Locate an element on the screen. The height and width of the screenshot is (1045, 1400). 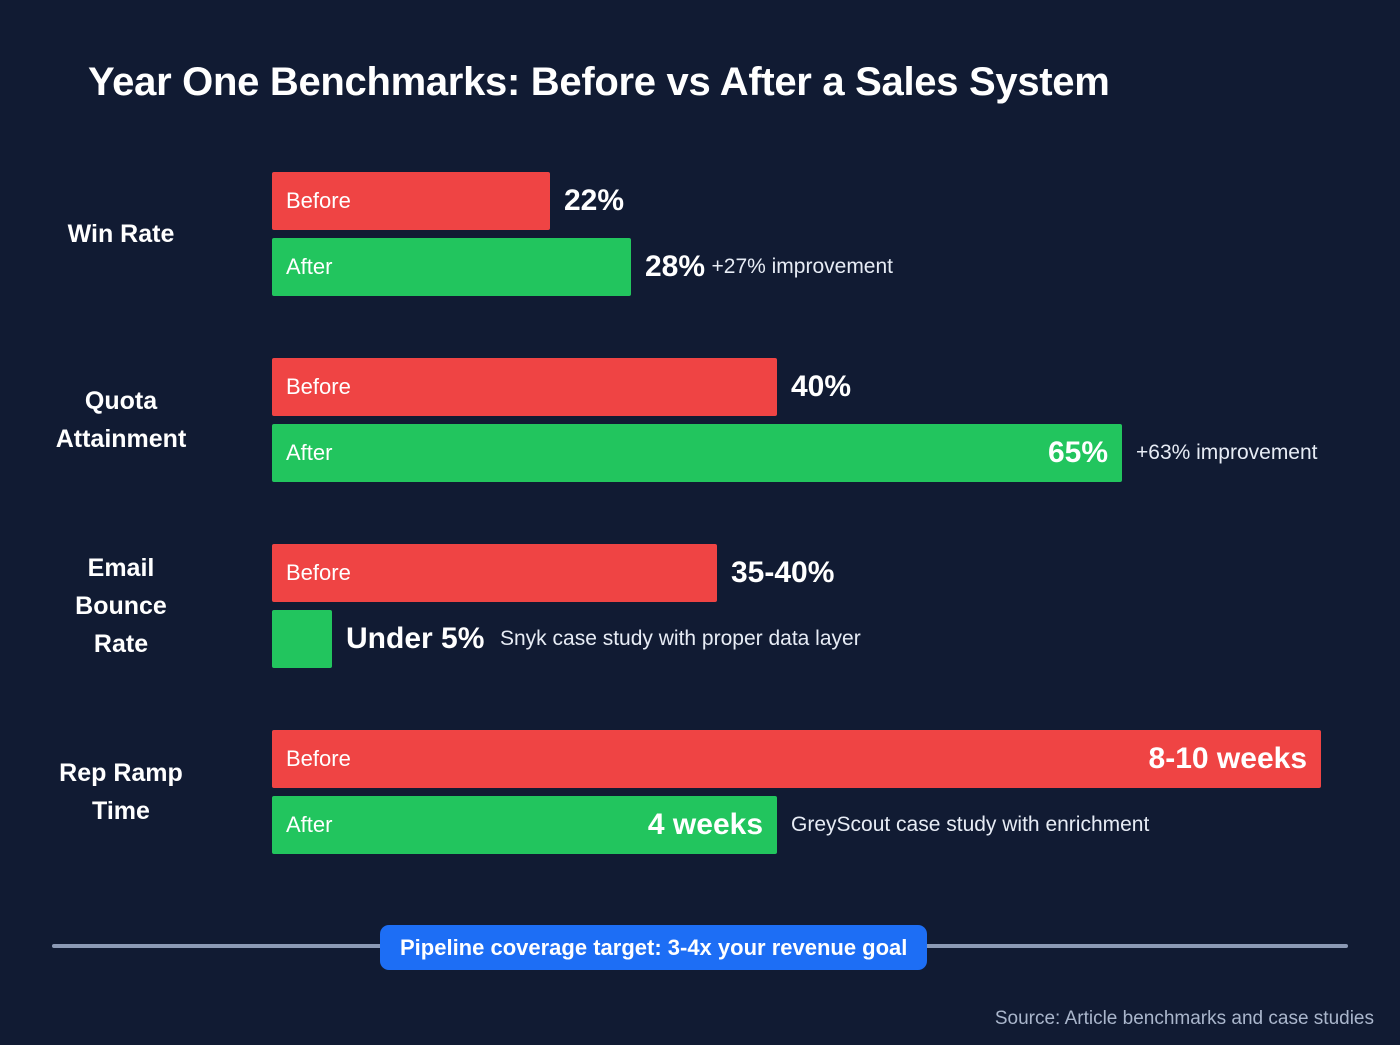
category-label-line: Quota is located at coordinates (121, 401).